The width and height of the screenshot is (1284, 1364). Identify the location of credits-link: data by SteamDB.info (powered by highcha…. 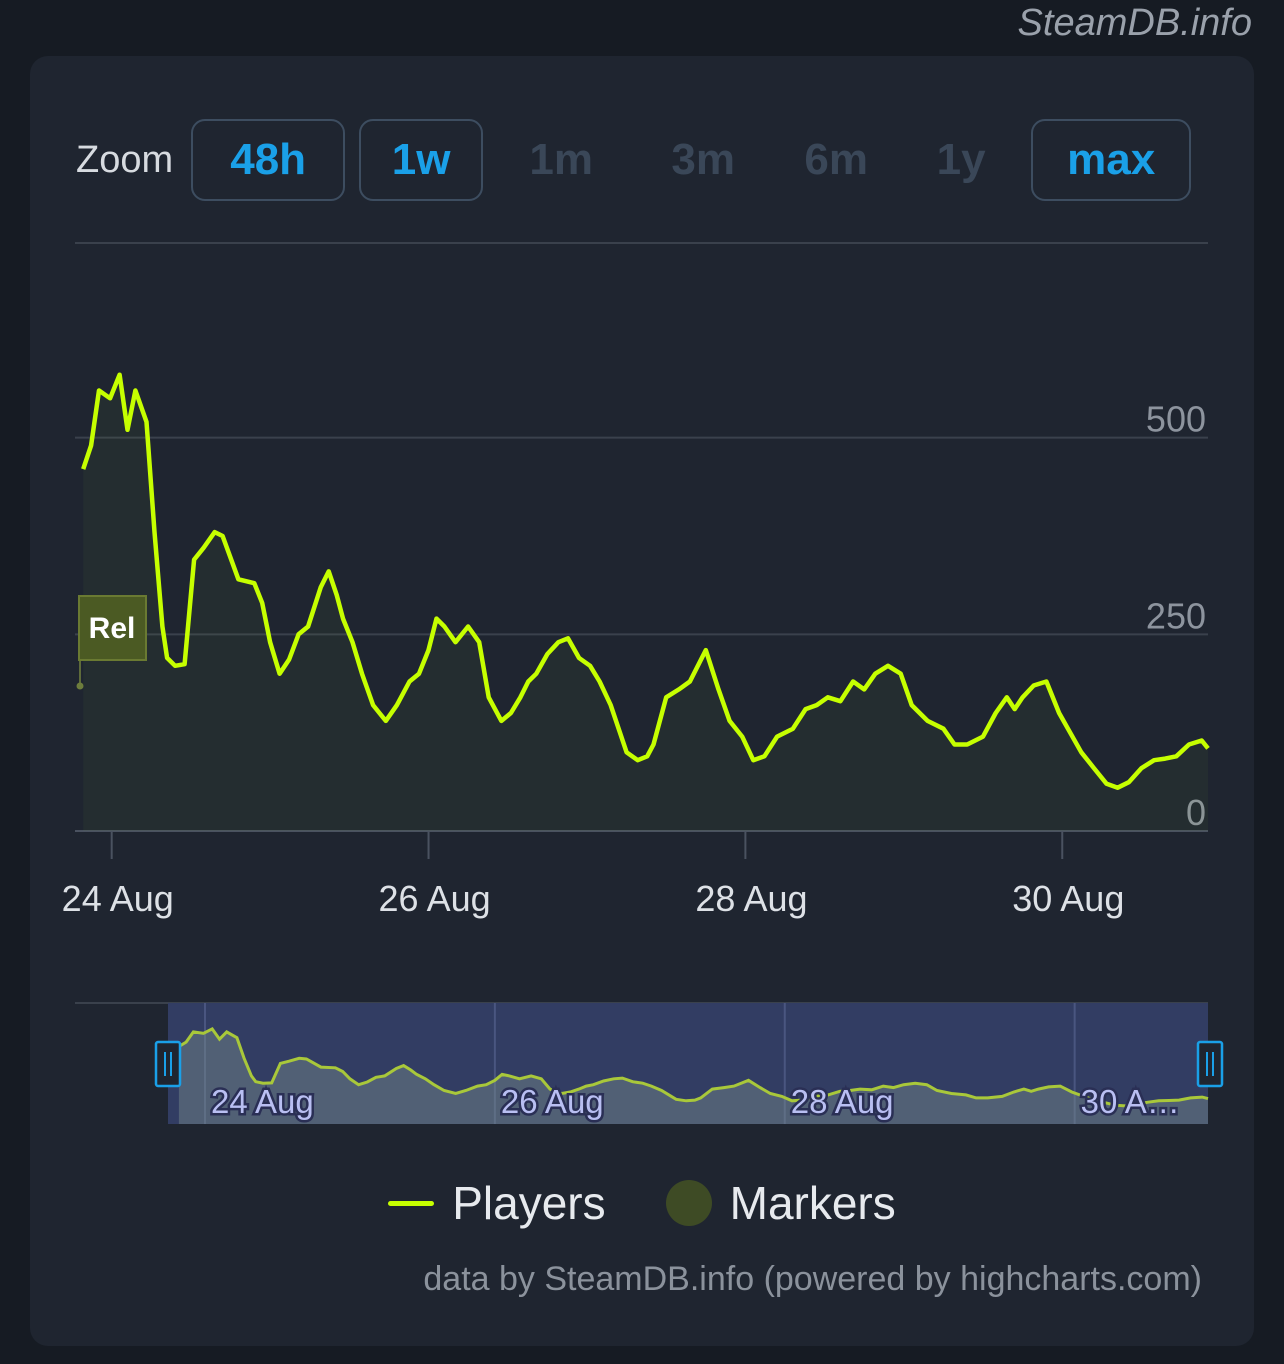
(812, 1279).